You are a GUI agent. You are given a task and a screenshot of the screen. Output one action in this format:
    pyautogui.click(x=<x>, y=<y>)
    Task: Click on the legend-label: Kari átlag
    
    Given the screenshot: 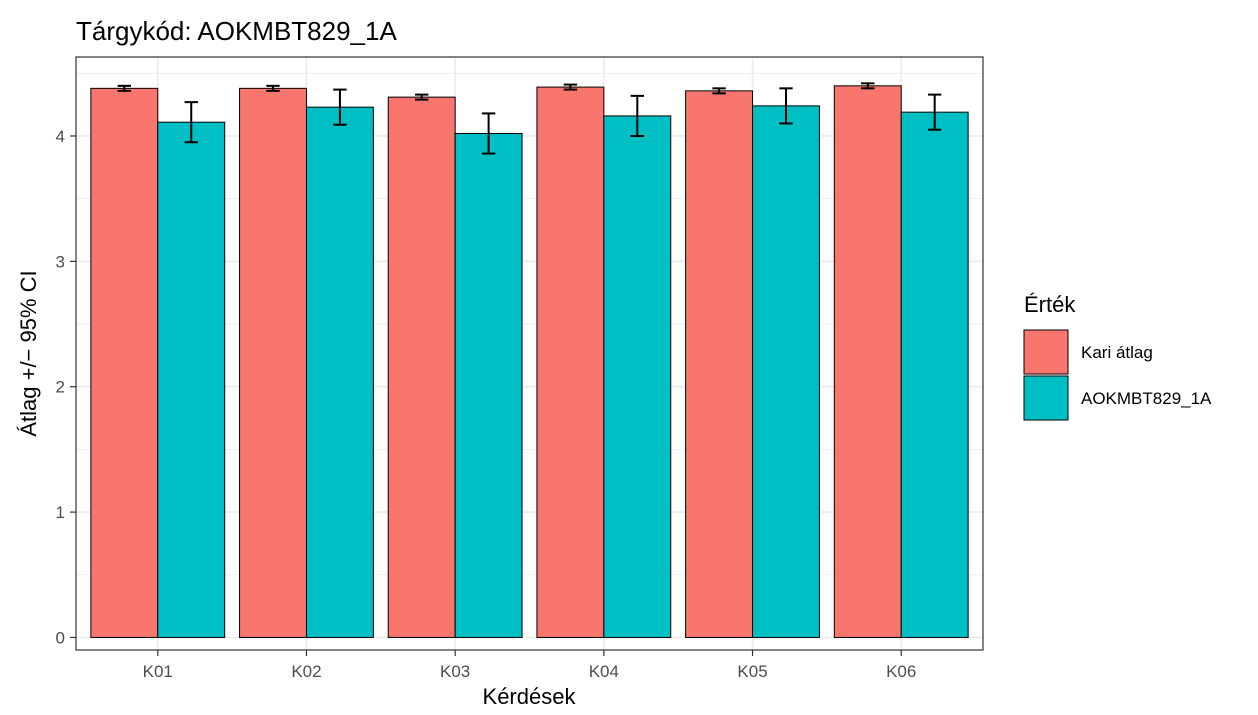 What is the action you would take?
    pyautogui.click(x=1117, y=352)
    